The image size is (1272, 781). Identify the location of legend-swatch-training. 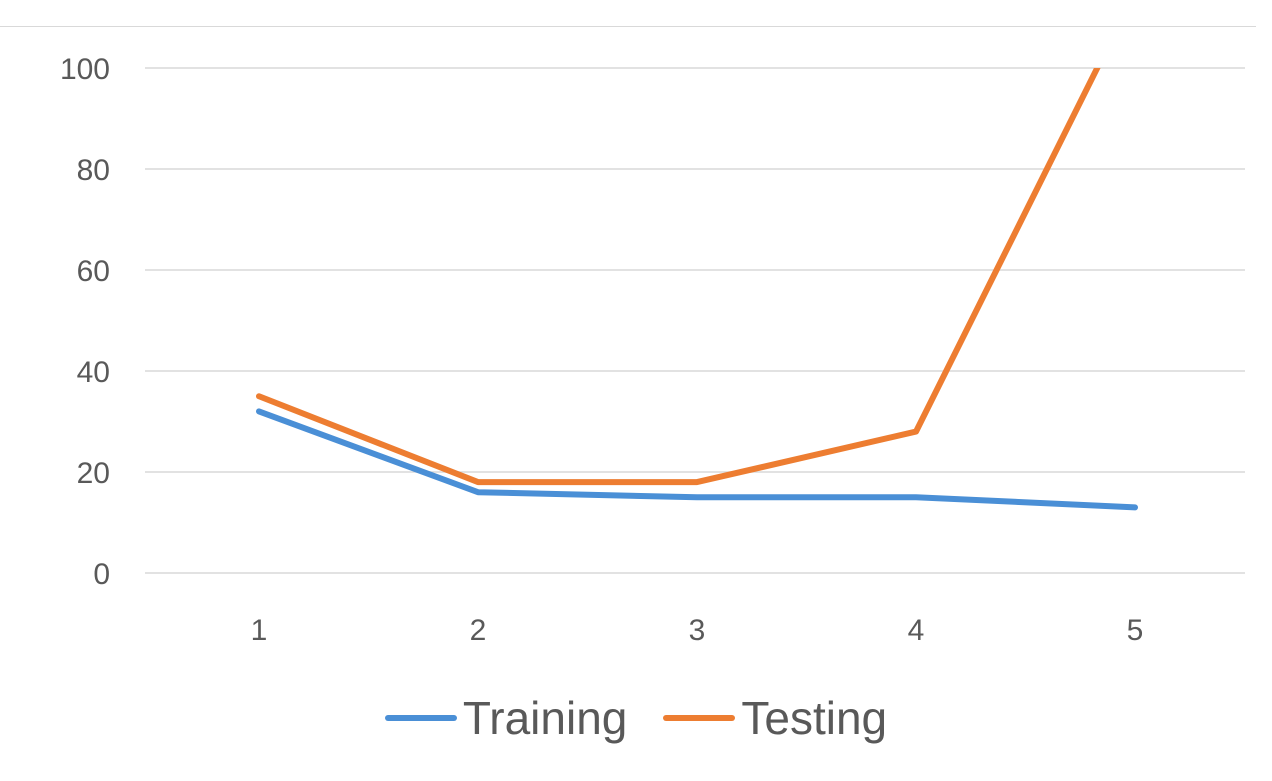
(420, 718).